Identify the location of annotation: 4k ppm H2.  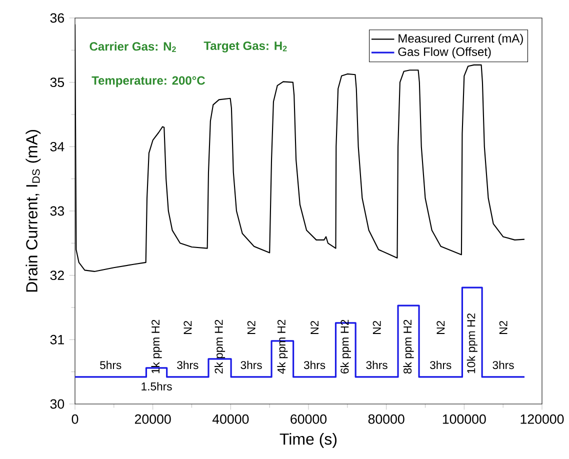
(282, 347).